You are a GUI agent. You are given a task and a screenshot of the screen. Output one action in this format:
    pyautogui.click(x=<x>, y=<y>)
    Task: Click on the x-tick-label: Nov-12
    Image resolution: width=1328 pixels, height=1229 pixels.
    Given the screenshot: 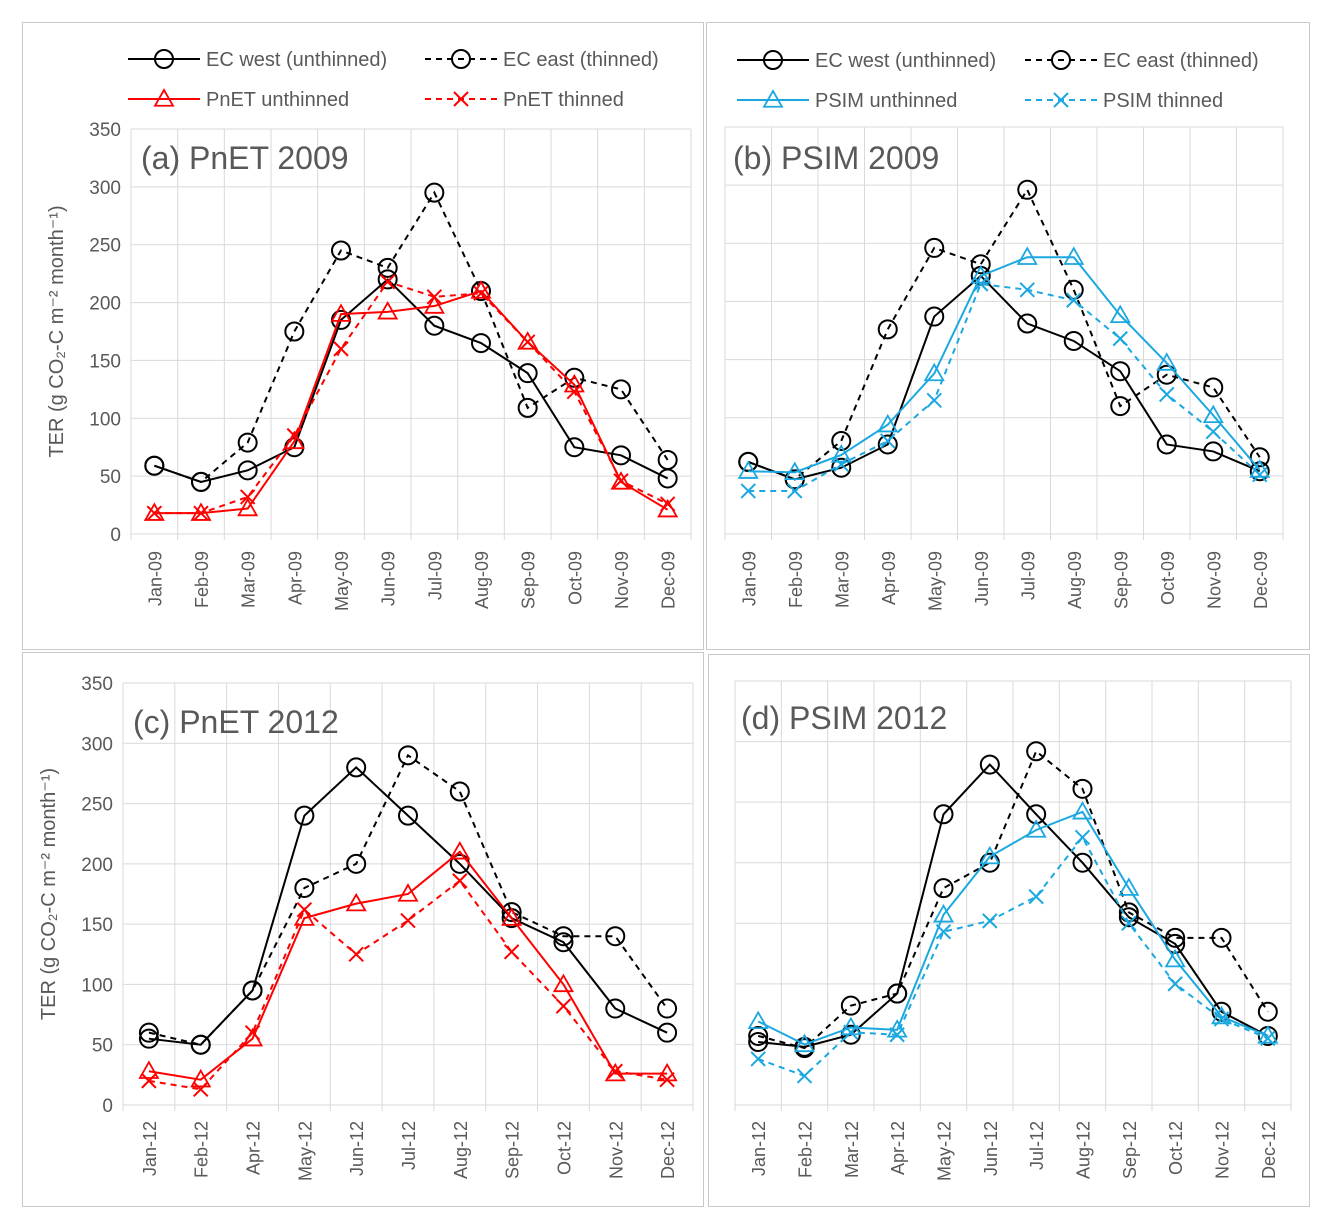 What is the action you would take?
    pyautogui.click(x=1223, y=1150)
    